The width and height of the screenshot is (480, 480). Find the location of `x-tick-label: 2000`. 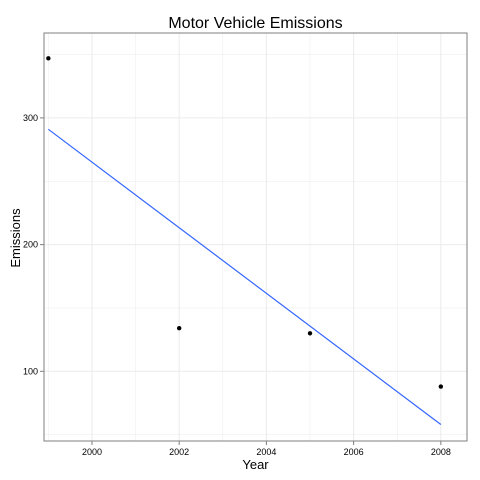

x-tick-label: 2000 is located at coordinates (92, 452).